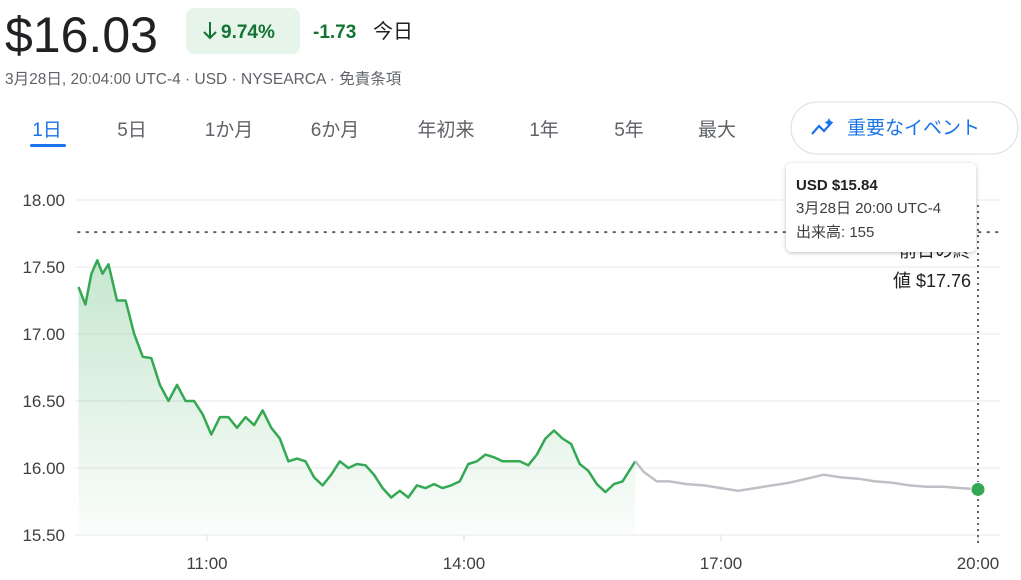 This screenshot has width=1021, height=580. I want to click on events-button, so click(904, 128).